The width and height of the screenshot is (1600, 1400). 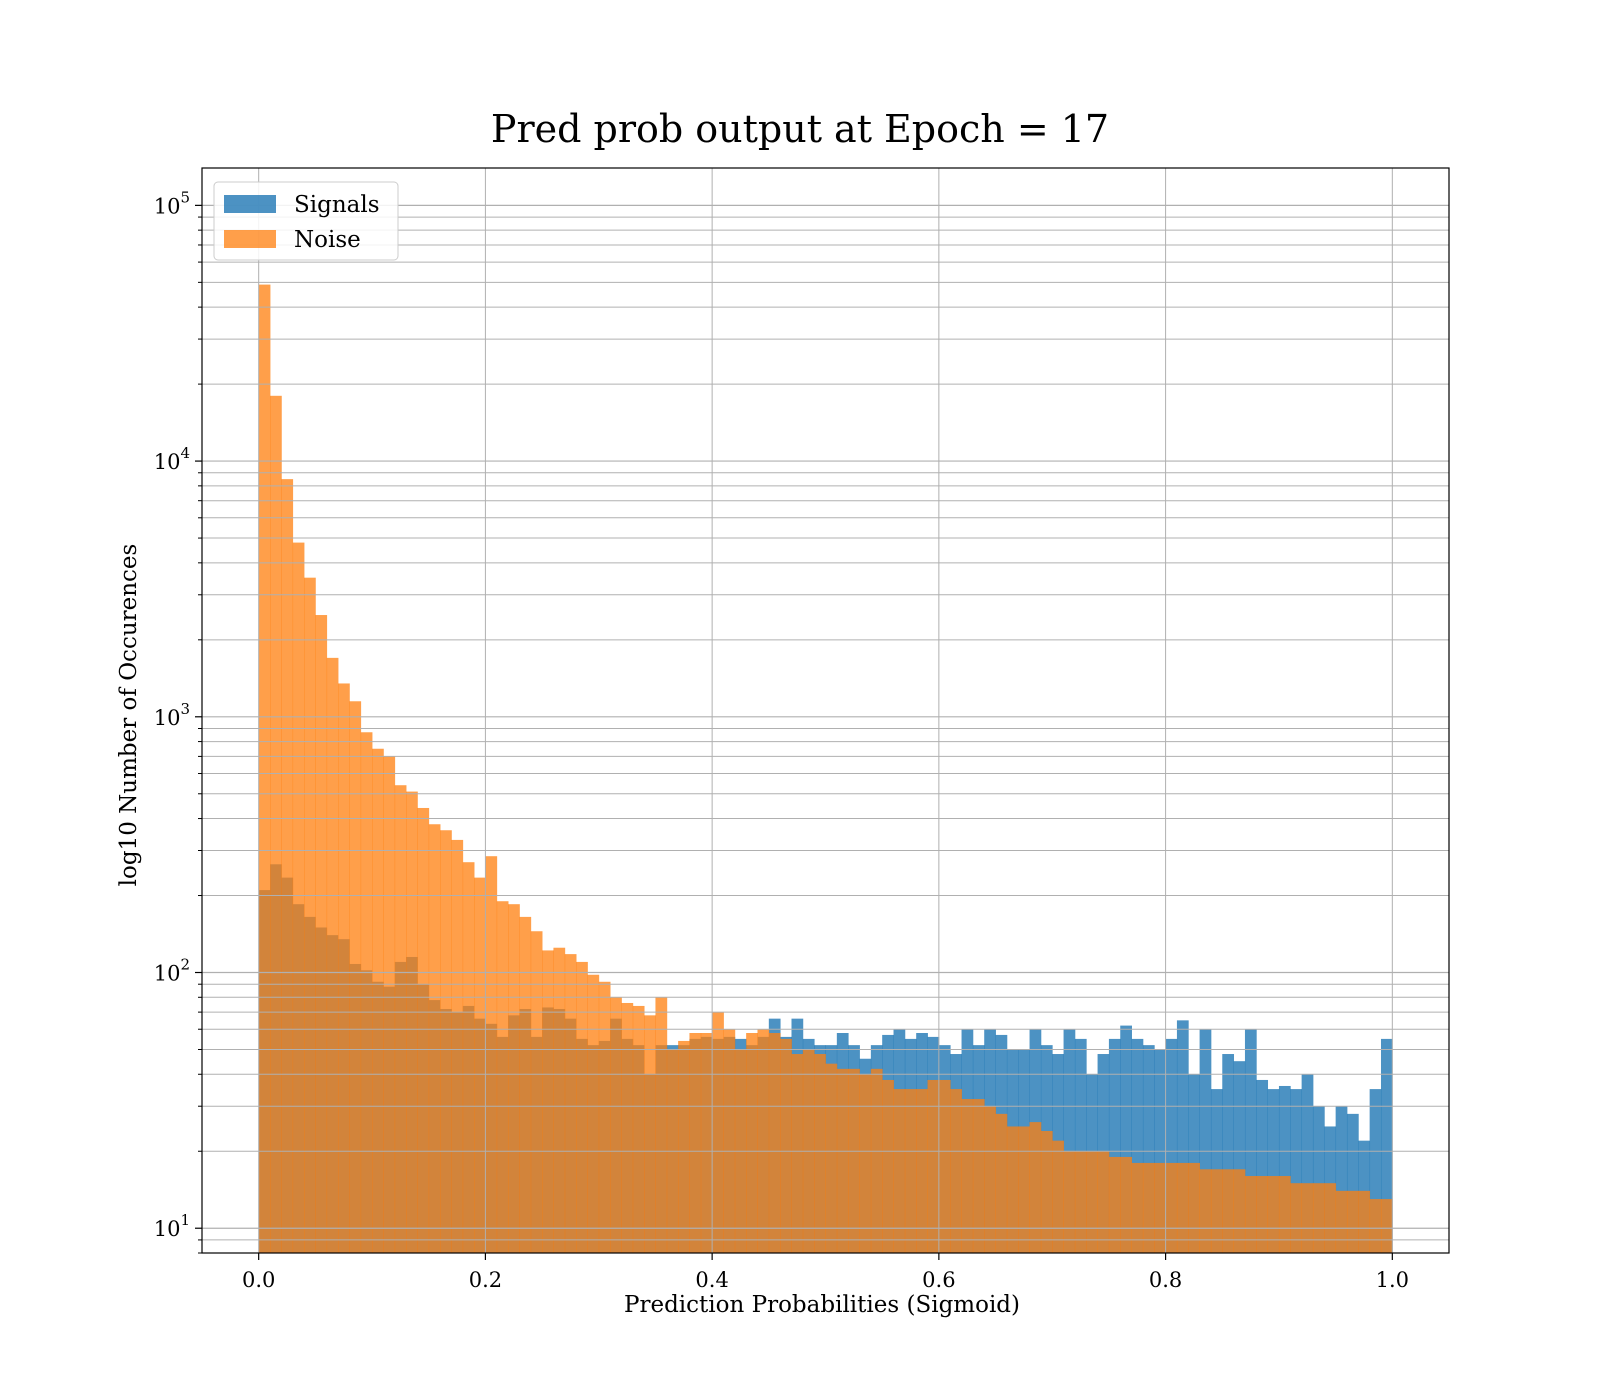 What do you see at coordinates (485, 1280) in the screenshot?
I see `x-tick-label: 0.2` at bounding box center [485, 1280].